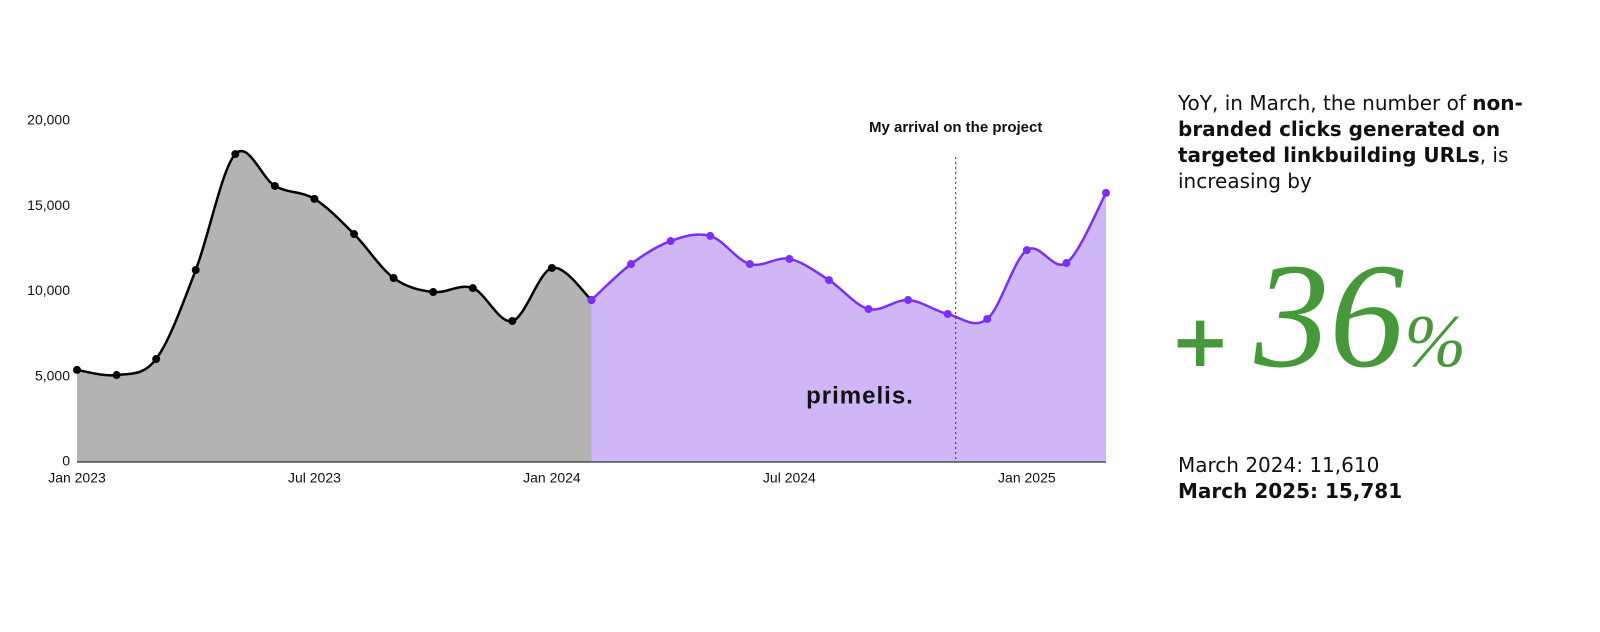 The width and height of the screenshot is (1600, 632). What do you see at coordinates (1325, 103) in the screenshot?
I see `intro-part: YoY, in March, the number of` at bounding box center [1325, 103].